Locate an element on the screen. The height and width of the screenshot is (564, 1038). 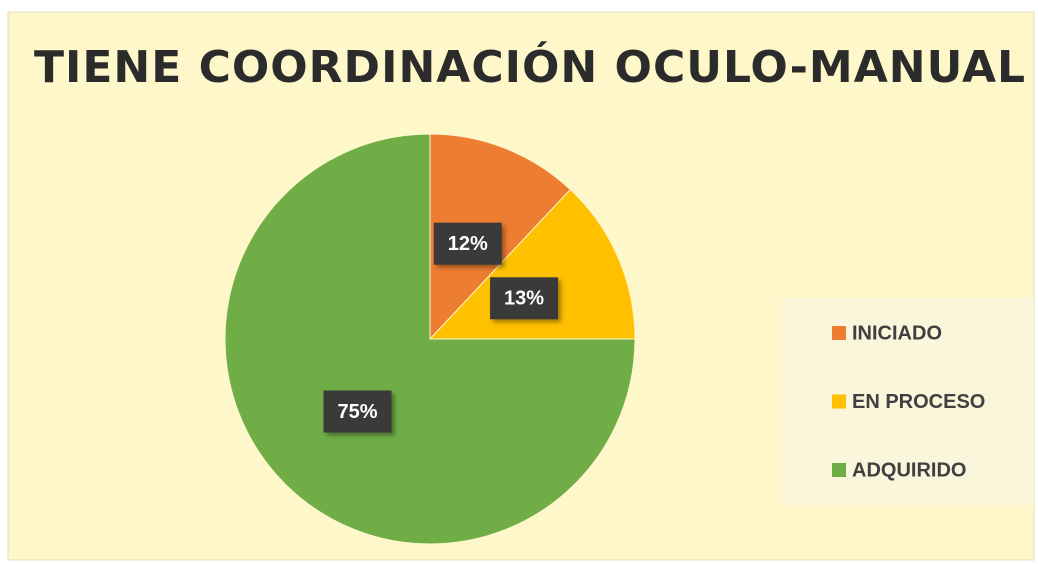
data-label: 75% is located at coordinates (358, 412).